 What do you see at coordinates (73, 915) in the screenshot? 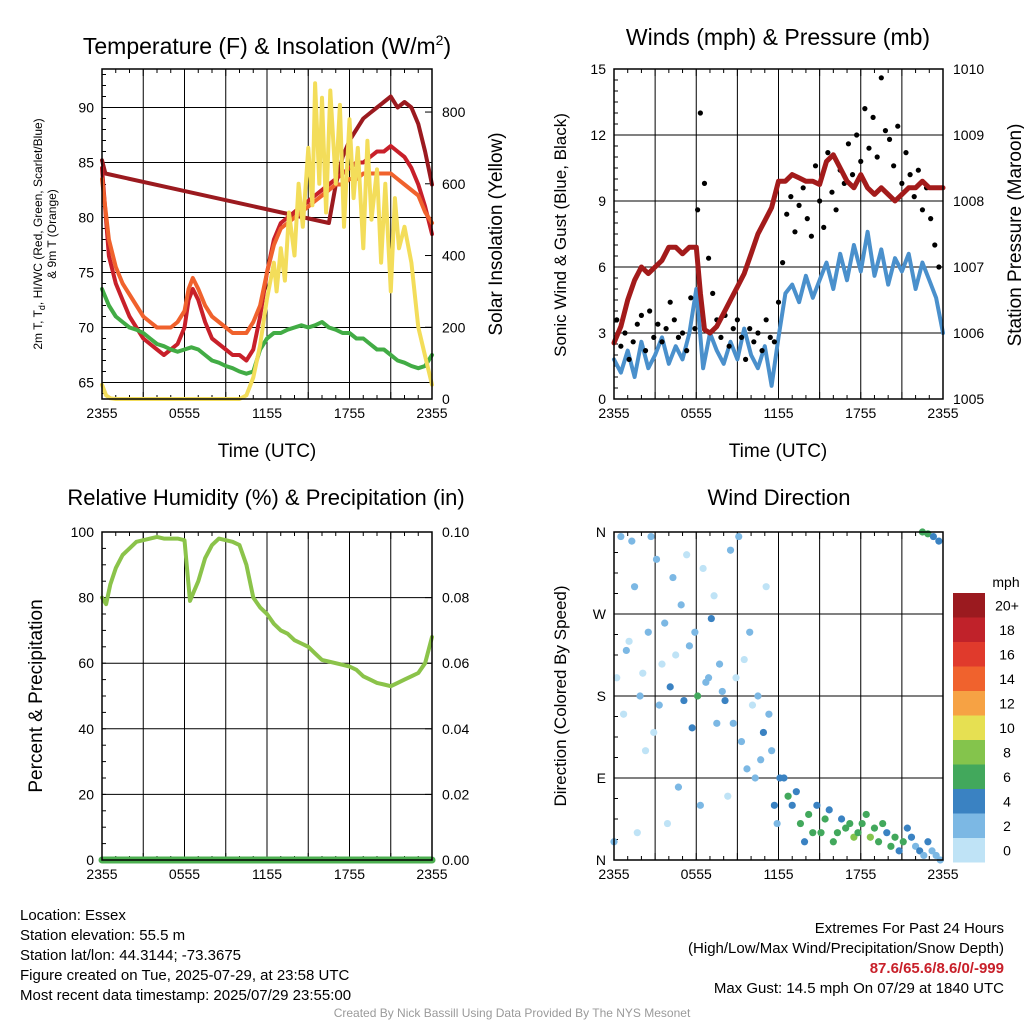
I see `station-location: Location: Essex` at bounding box center [73, 915].